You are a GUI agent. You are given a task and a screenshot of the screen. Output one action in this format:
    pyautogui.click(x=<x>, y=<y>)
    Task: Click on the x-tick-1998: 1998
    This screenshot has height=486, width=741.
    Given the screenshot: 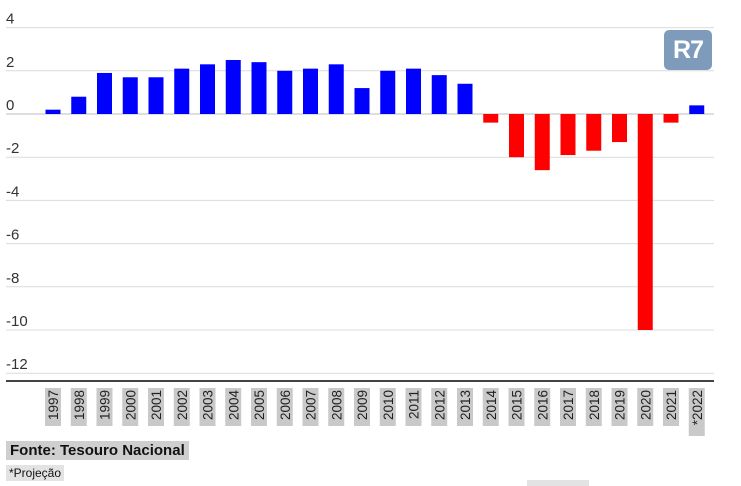 What is the action you would take?
    pyautogui.click(x=78, y=407)
    